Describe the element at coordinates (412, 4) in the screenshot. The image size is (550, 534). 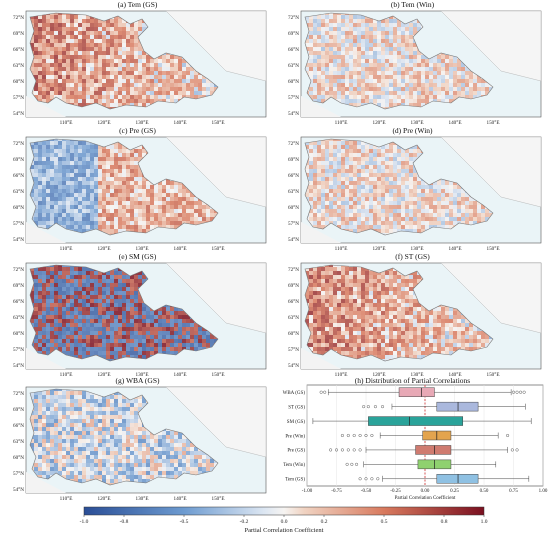
I see `panel-title: (b) Tem (Win)` at that location.